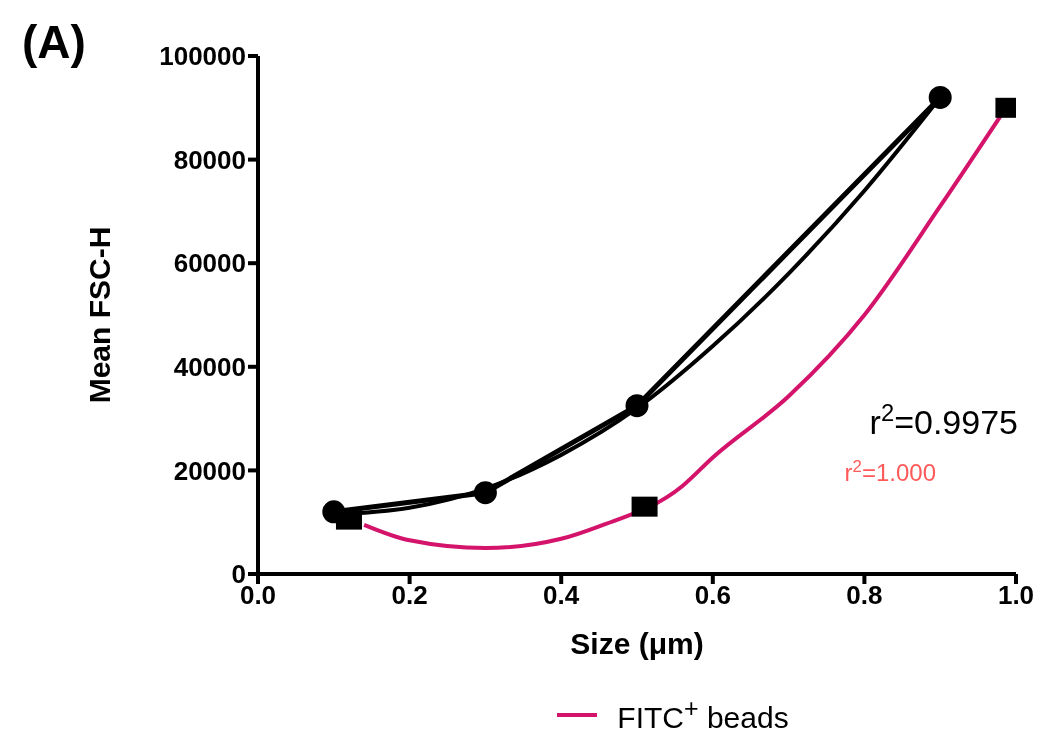  I want to click on y-axis-title: Mean FSC-H, so click(99, 315).